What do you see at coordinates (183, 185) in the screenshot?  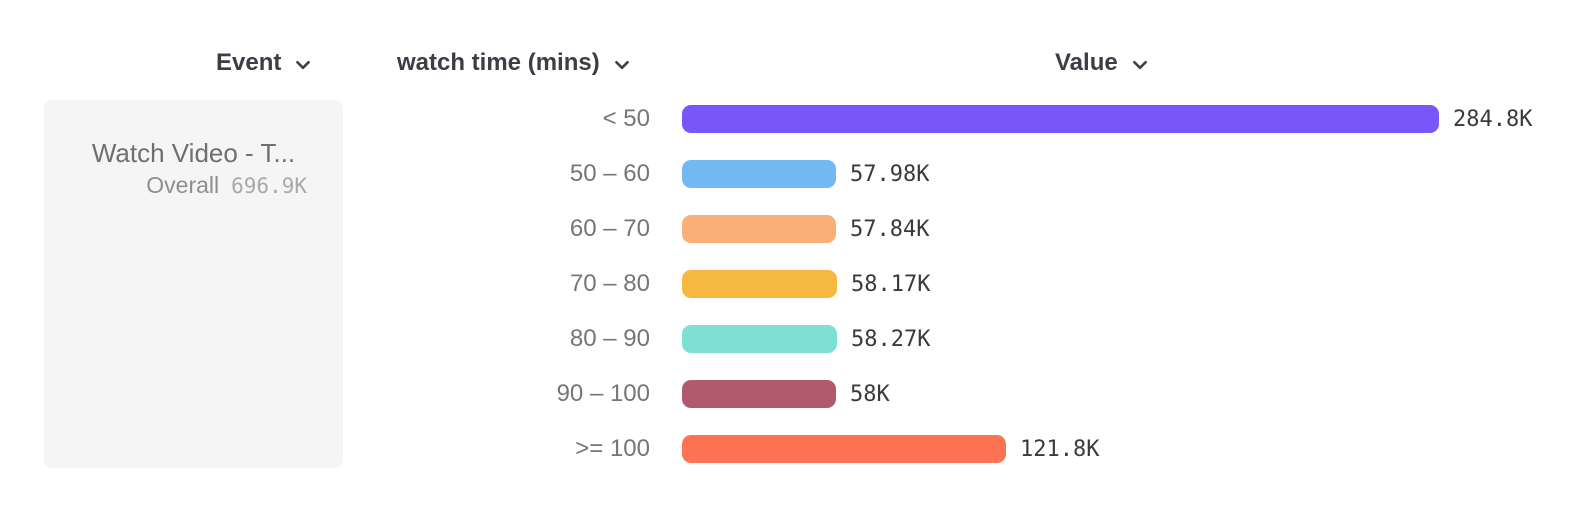 I see `overall-label: Overall` at bounding box center [183, 185].